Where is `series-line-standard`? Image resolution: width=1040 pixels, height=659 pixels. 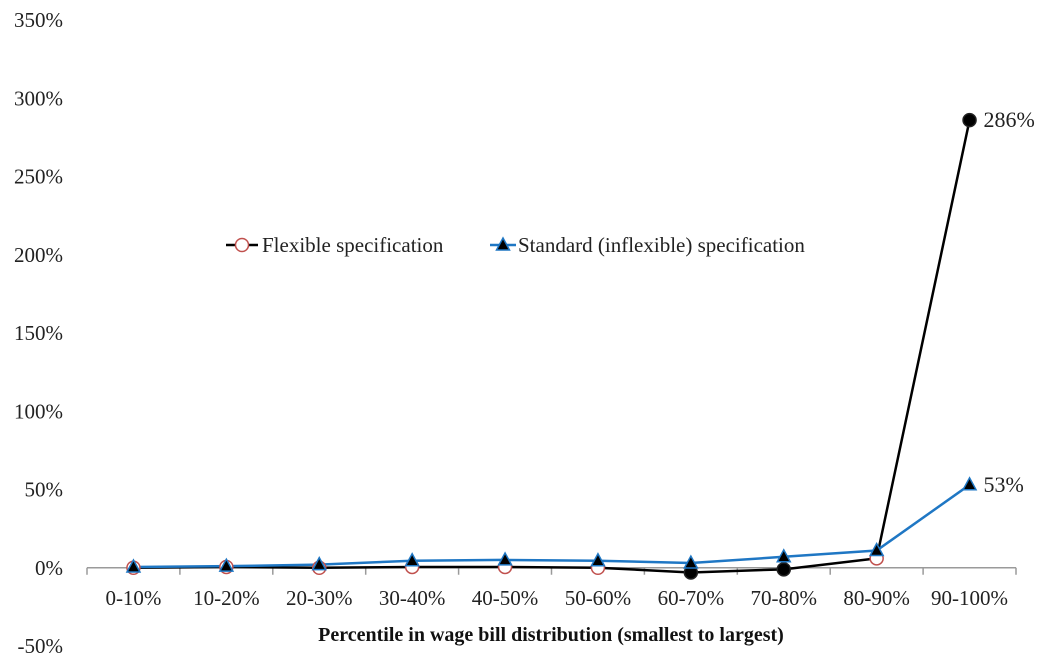
series-line-standard is located at coordinates (552, 526).